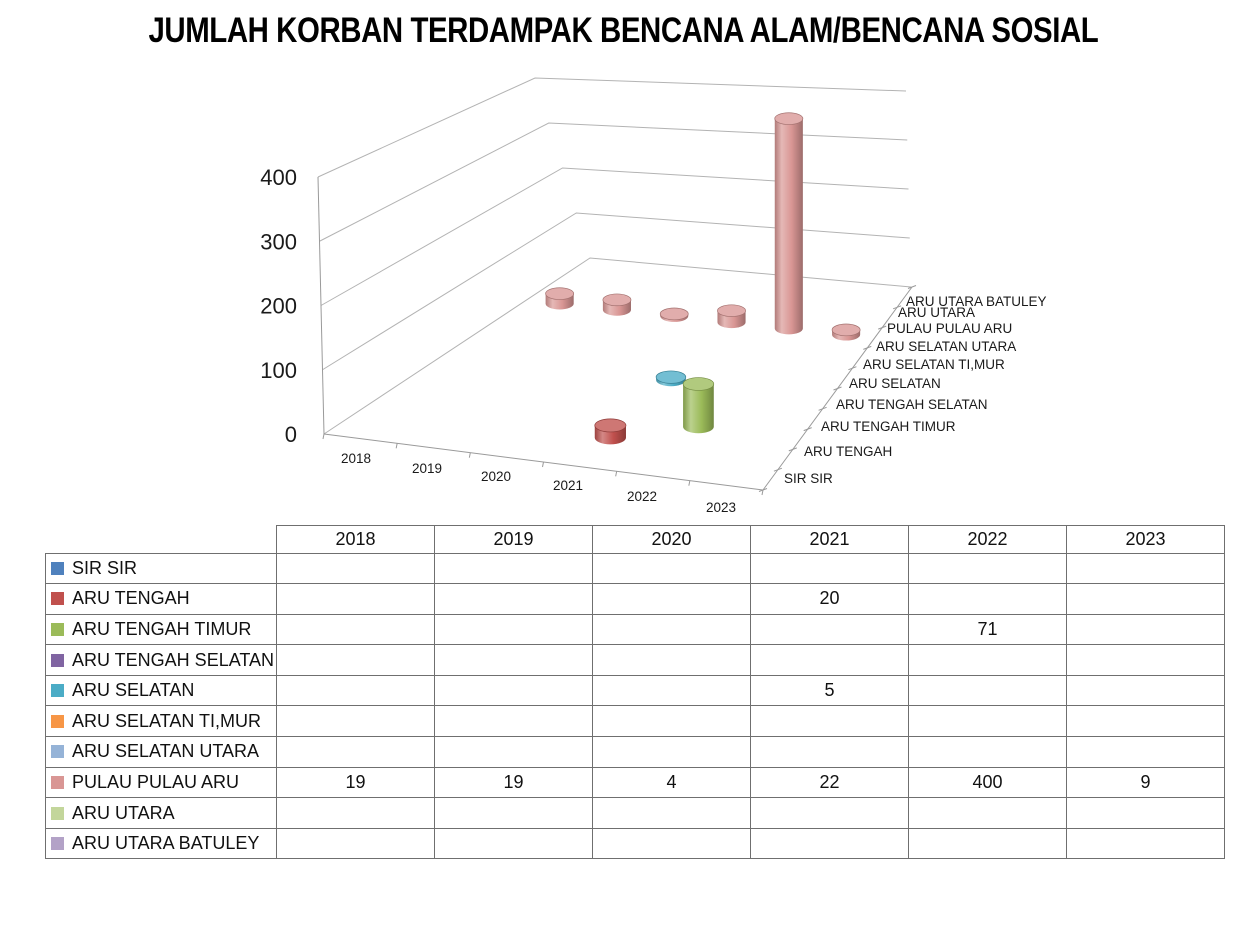 Image resolution: width=1247 pixels, height=945 pixels. Describe the element at coordinates (888, 426) in the screenshot. I see `series-axis-label: ARU TENGAH TIMUR` at that location.